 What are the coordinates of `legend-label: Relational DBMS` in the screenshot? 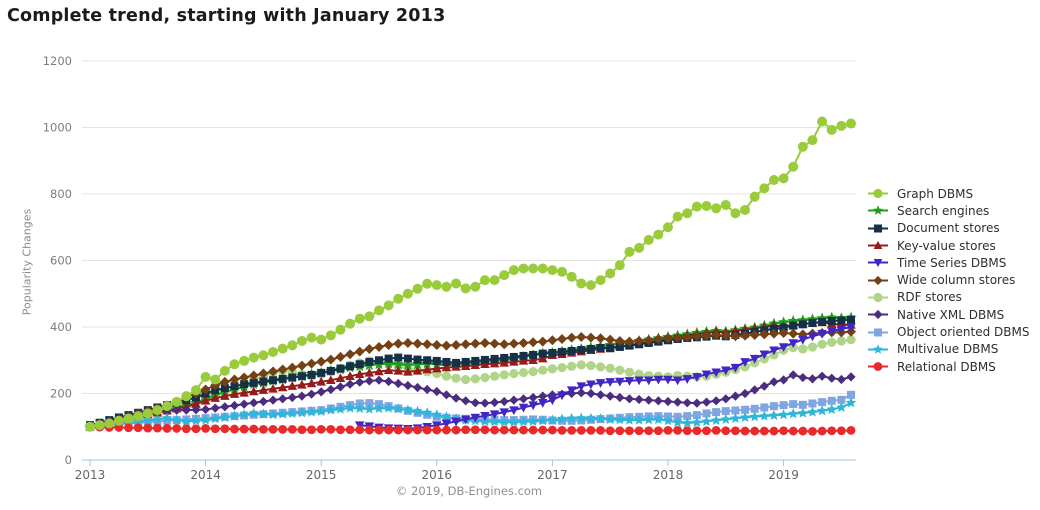 It's located at (946, 366).